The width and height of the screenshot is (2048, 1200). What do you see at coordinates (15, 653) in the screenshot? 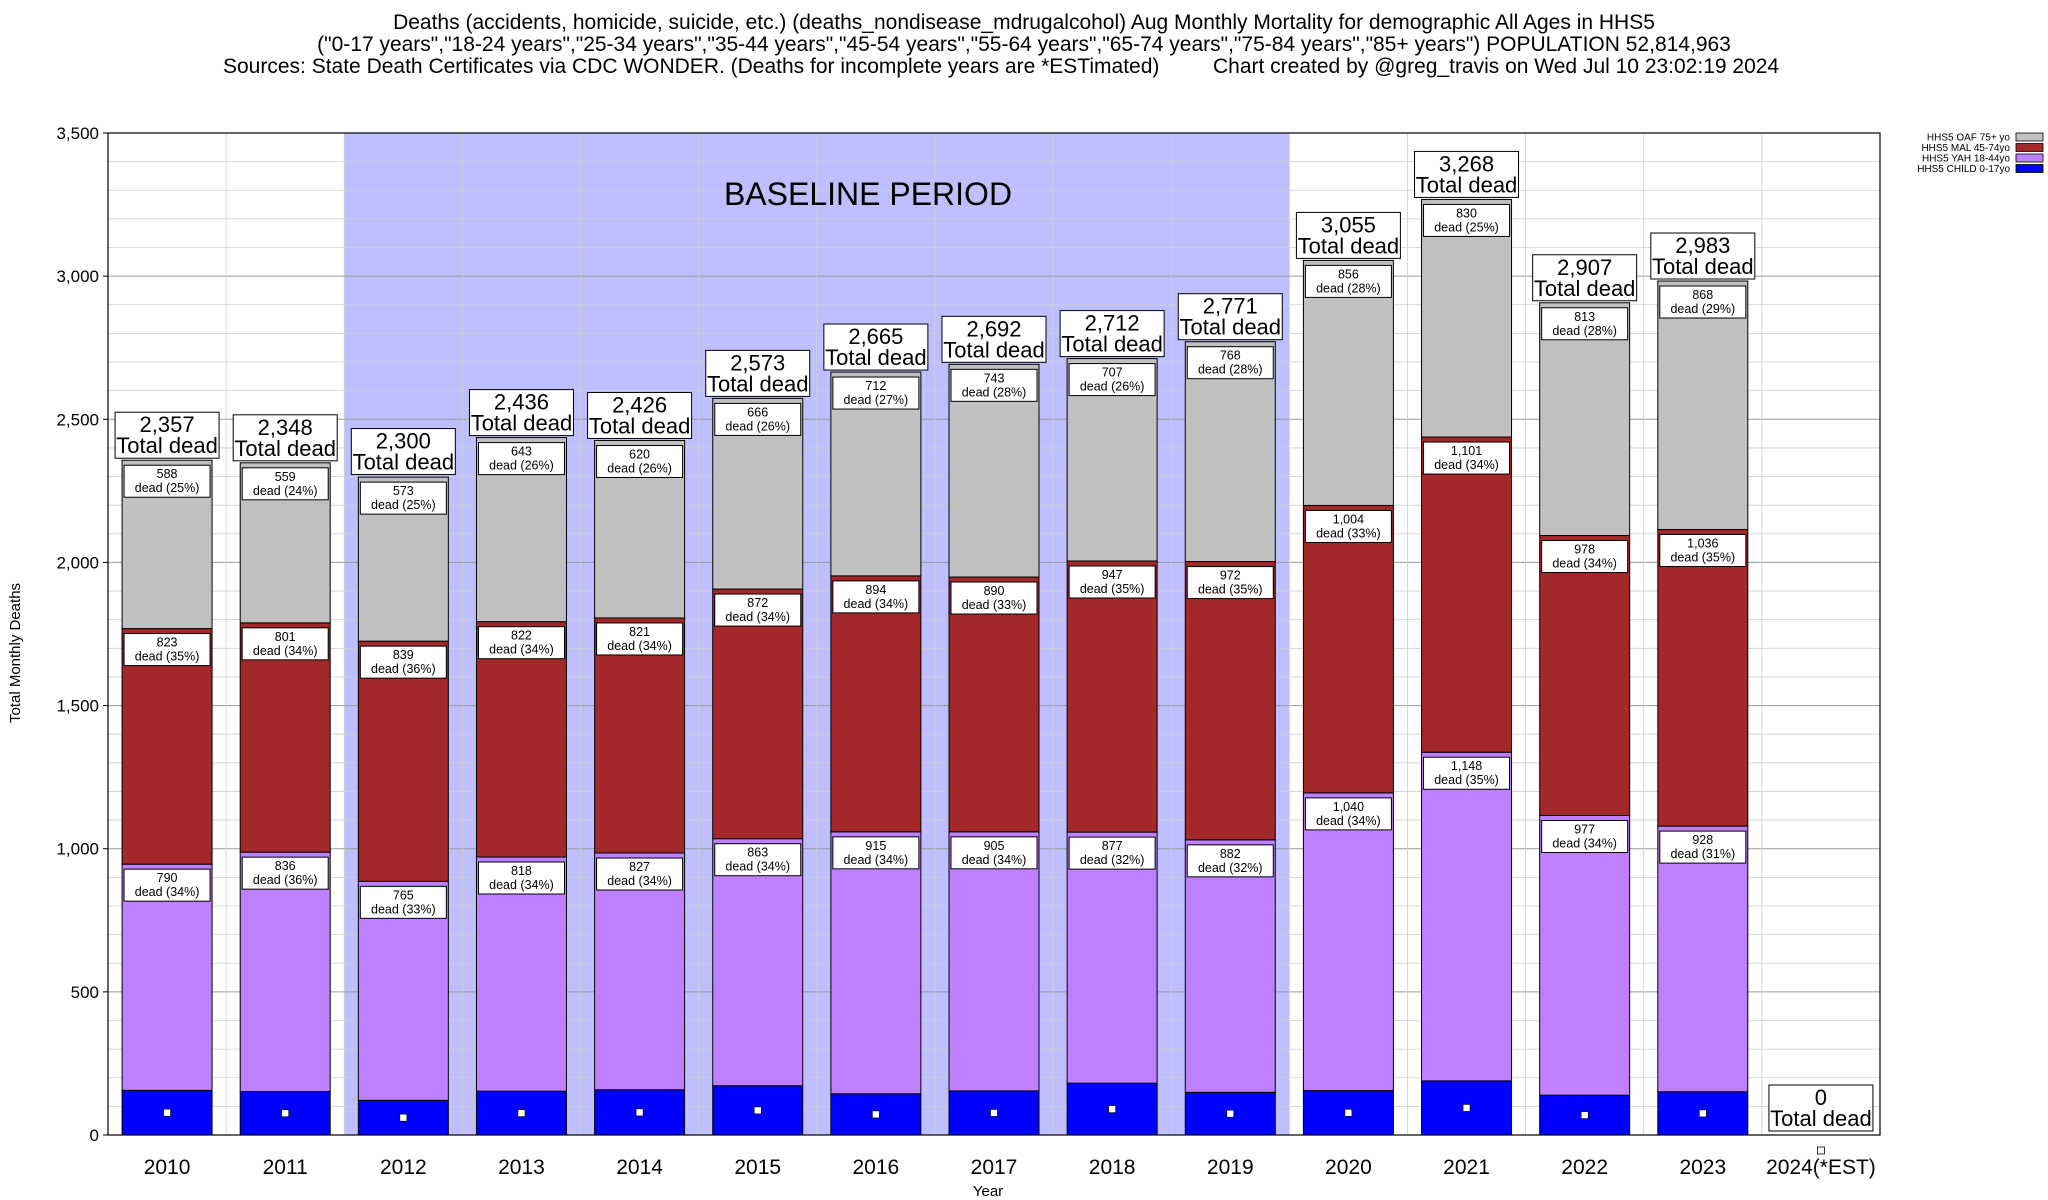
I see `y-axis-label: Total Monthly Deaths` at bounding box center [15, 653].